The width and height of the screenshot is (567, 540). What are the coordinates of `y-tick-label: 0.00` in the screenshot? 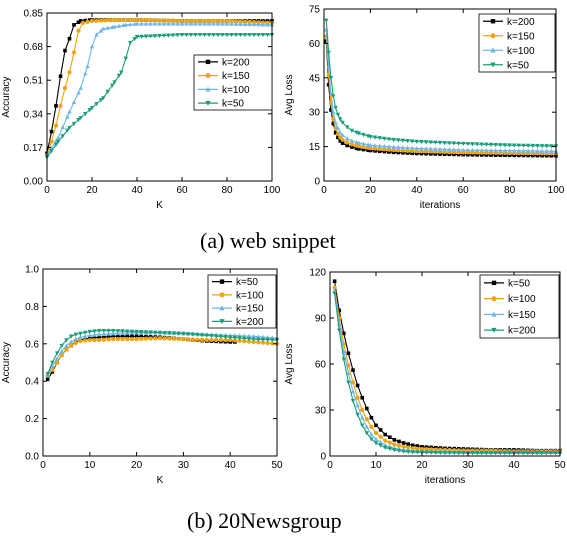 It's located at (34, 182).